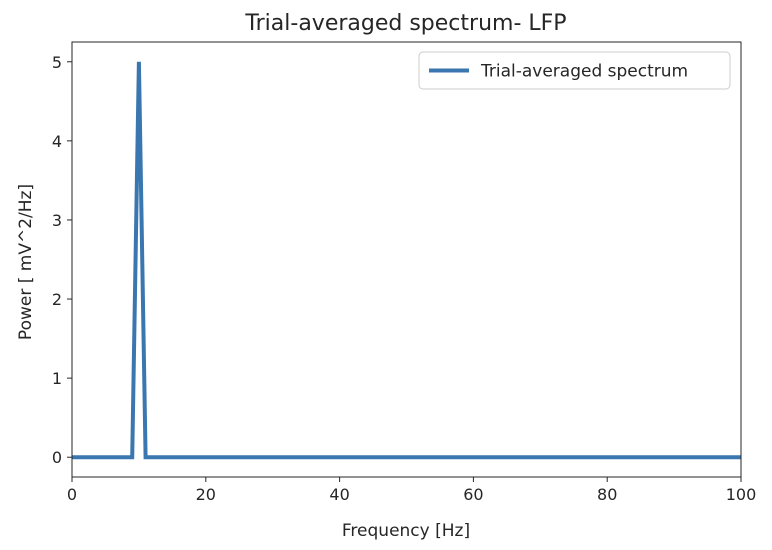 The height and width of the screenshot is (550, 772). I want to click on y-tick-label: 4, so click(57, 141).